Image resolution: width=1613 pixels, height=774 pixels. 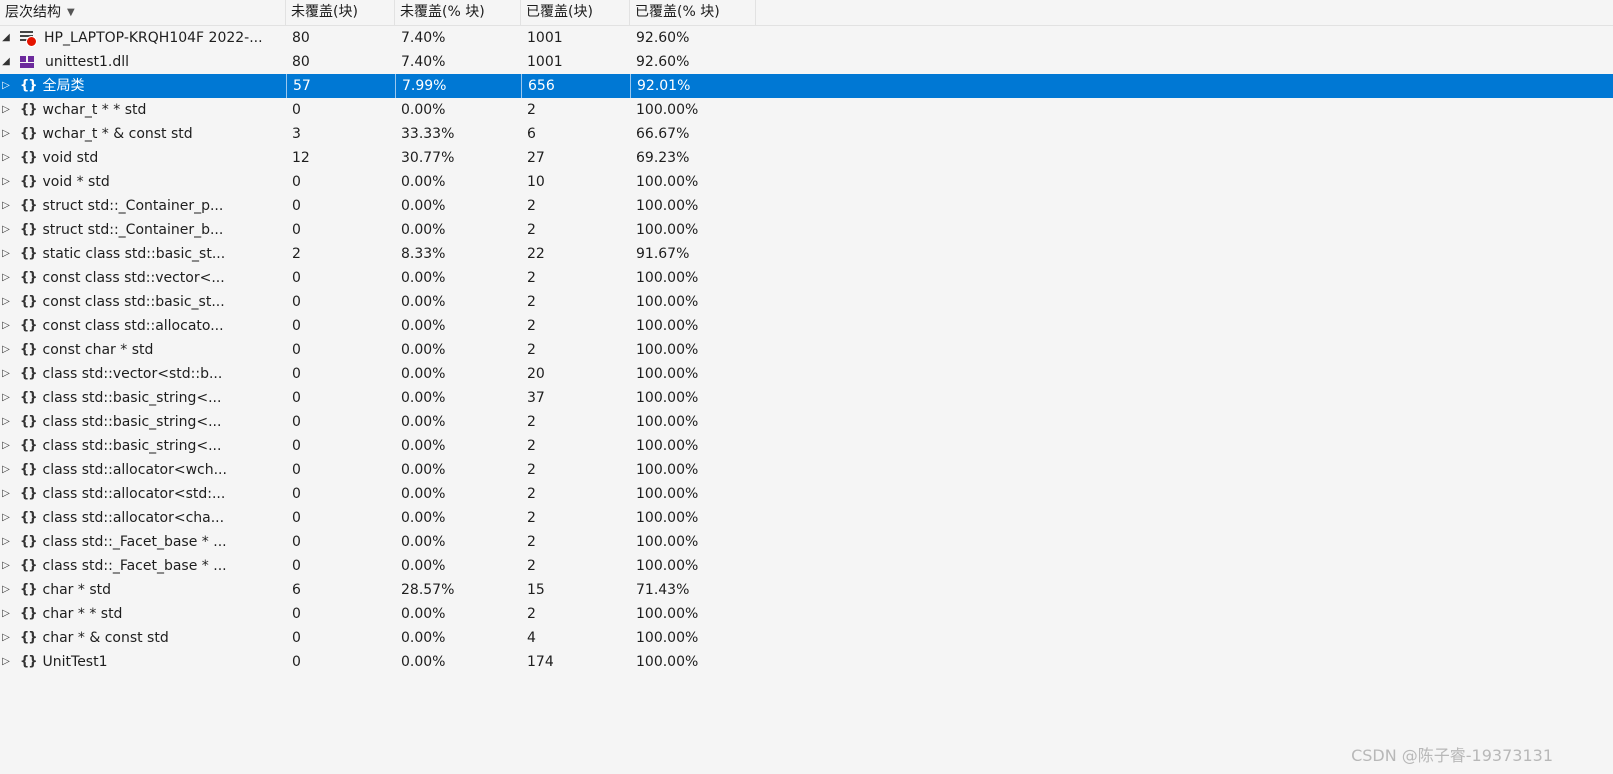 What do you see at coordinates (423, 422) in the screenshot?
I see `not-covered-pct-cell: 0.00%` at bounding box center [423, 422].